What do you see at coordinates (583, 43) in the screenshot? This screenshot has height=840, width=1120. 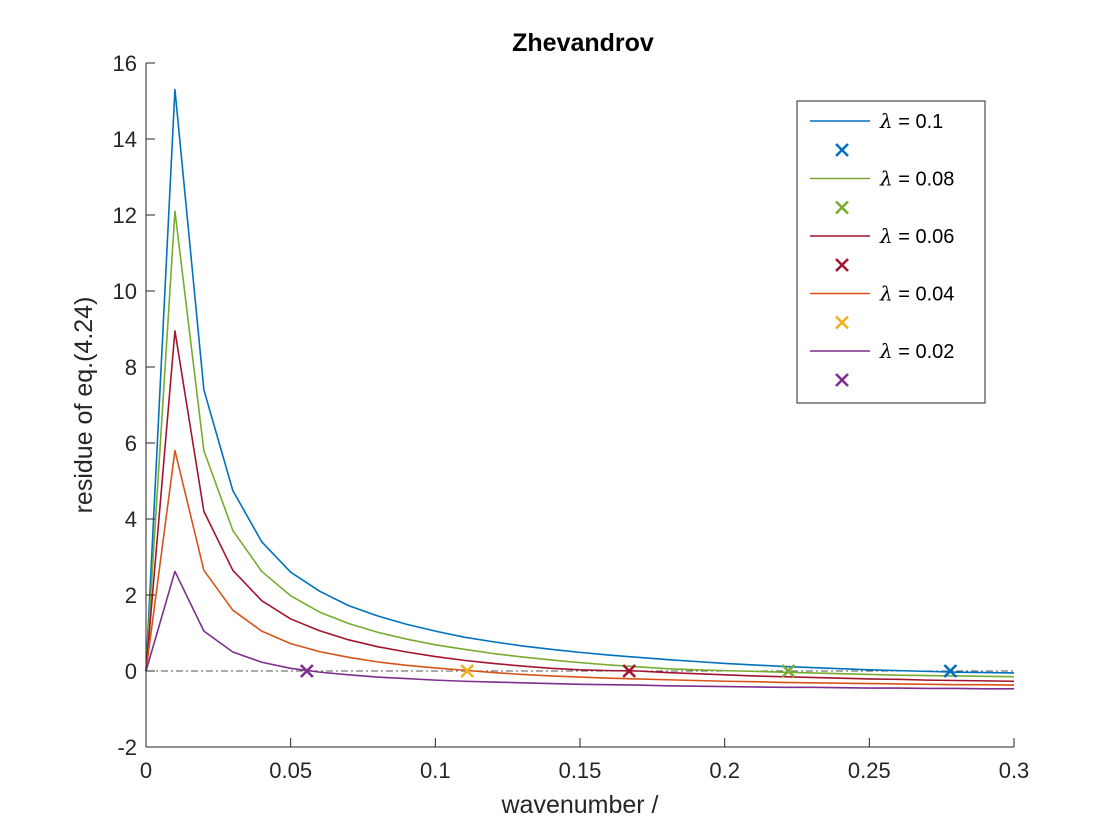 I see `chart-title: Zhevandrov` at bounding box center [583, 43].